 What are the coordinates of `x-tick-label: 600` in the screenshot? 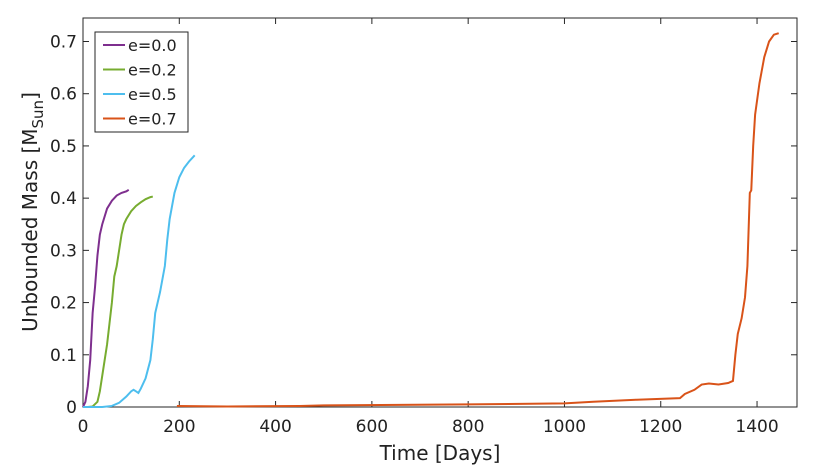 It's located at (372, 427).